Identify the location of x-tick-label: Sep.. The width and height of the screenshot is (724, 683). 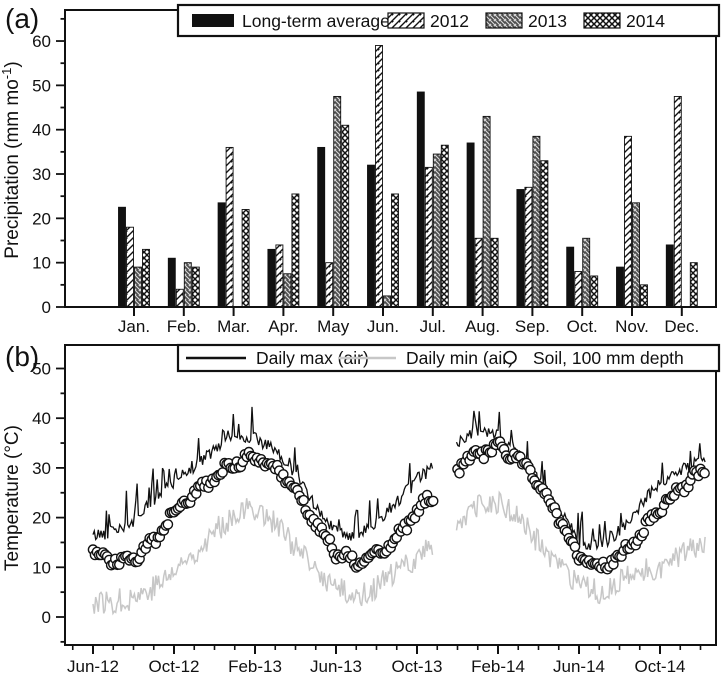
(532, 326).